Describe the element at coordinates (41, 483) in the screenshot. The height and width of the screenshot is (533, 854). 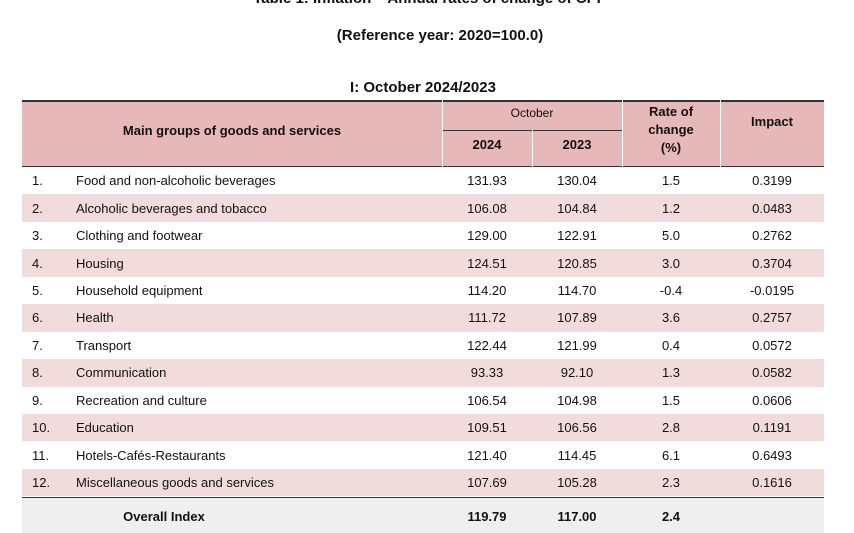
I see `row-number: 12.` at that location.